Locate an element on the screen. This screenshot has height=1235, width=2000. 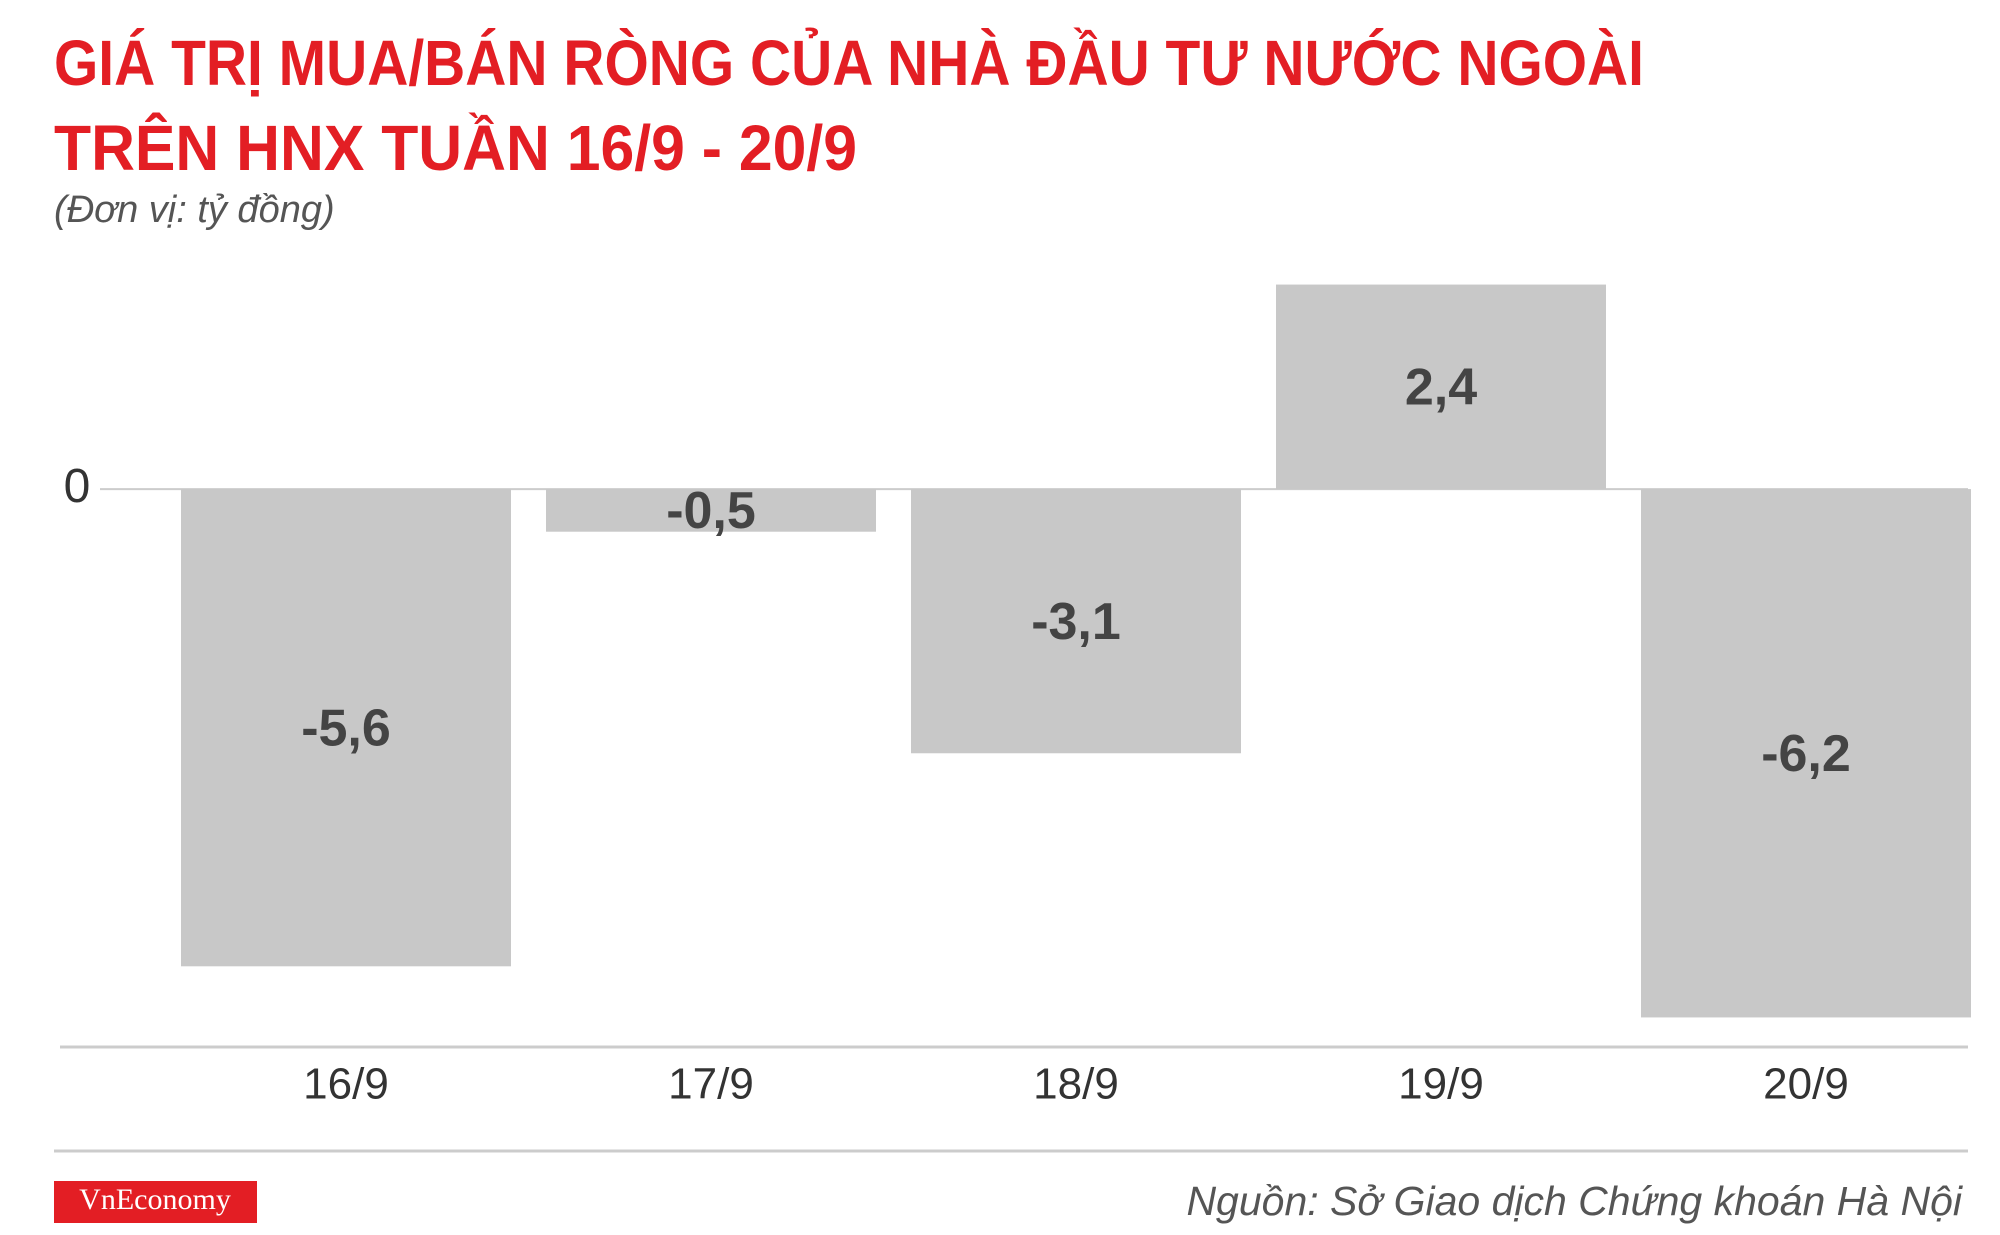
x-tick-label: 16/9 is located at coordinates (346, 1084).